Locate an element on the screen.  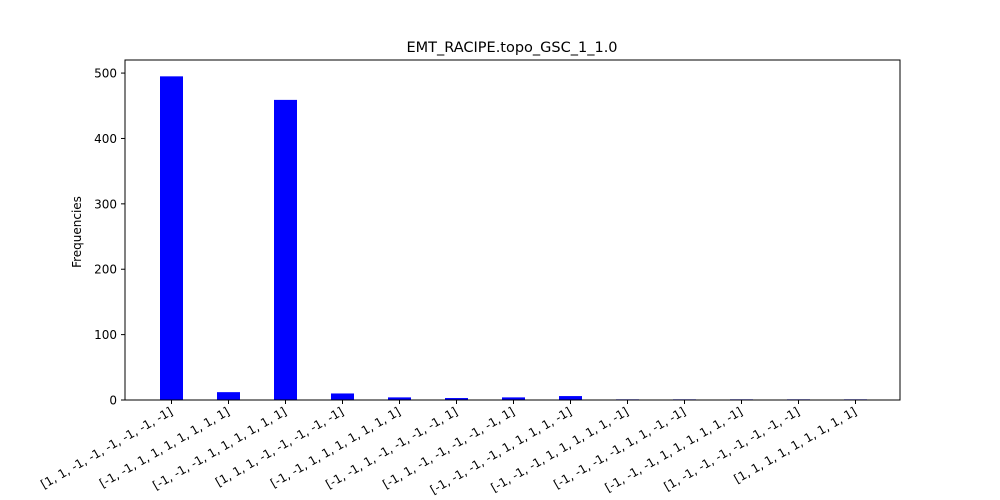
y-axis-label: Frequencies is located at coordinates (77, 232).